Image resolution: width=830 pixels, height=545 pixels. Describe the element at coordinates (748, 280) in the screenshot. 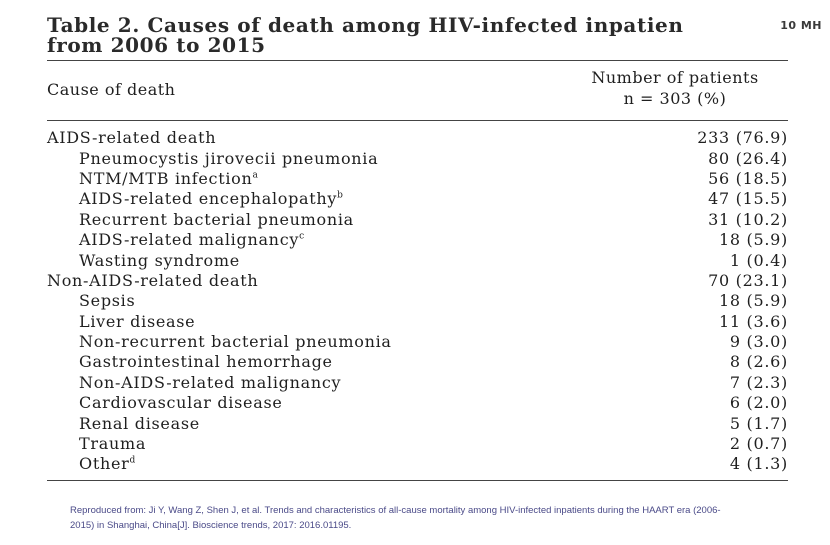

I see `patient-count-cell: 70 (23.1)` at that location.